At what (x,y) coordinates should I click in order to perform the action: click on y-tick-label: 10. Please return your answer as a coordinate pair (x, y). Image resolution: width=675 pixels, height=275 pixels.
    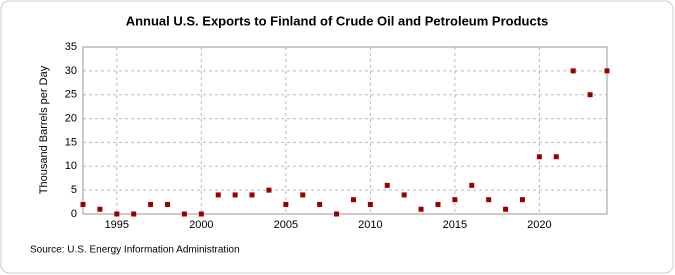
    Looking at the image, I should click on (71, 166).